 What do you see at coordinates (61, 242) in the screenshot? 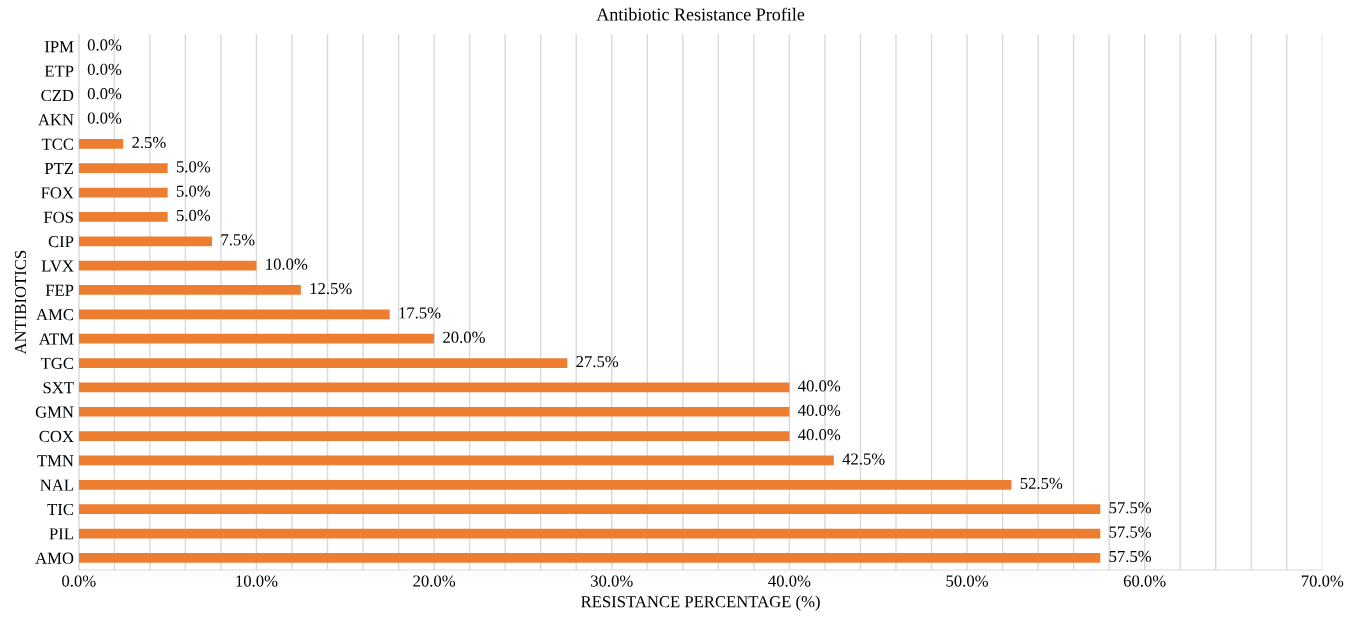
I see `y-tick-label: CIP` at bounding box center [61, 242].